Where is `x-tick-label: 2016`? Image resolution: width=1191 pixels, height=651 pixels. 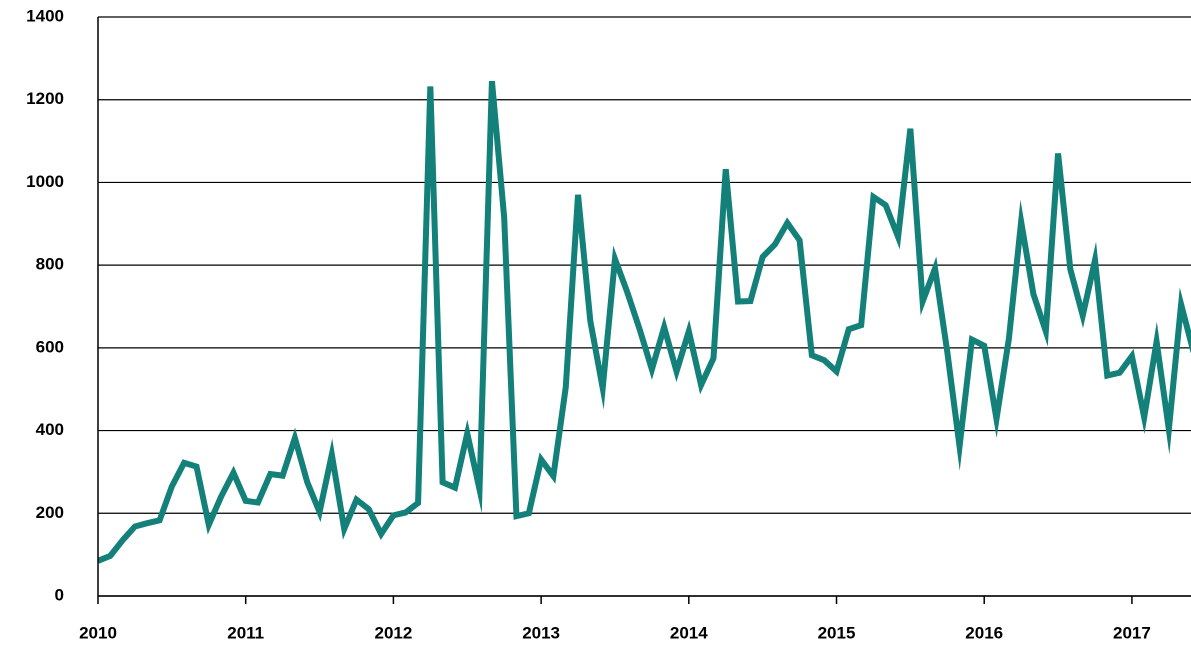
x-tick-label: 2016 is located at coordinates (984, 632).